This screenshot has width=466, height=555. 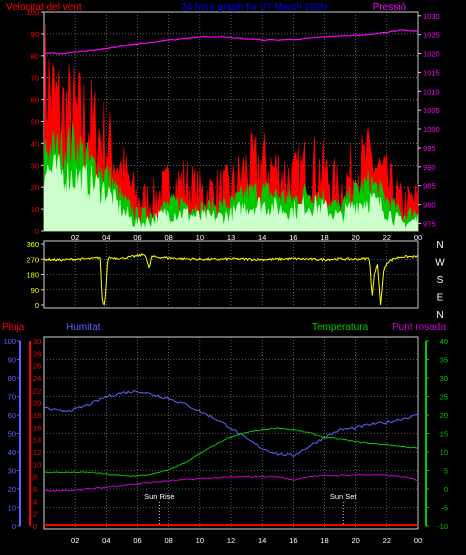 I want to click on temp-x-tick-label: 16, so click(x=293, y=540).